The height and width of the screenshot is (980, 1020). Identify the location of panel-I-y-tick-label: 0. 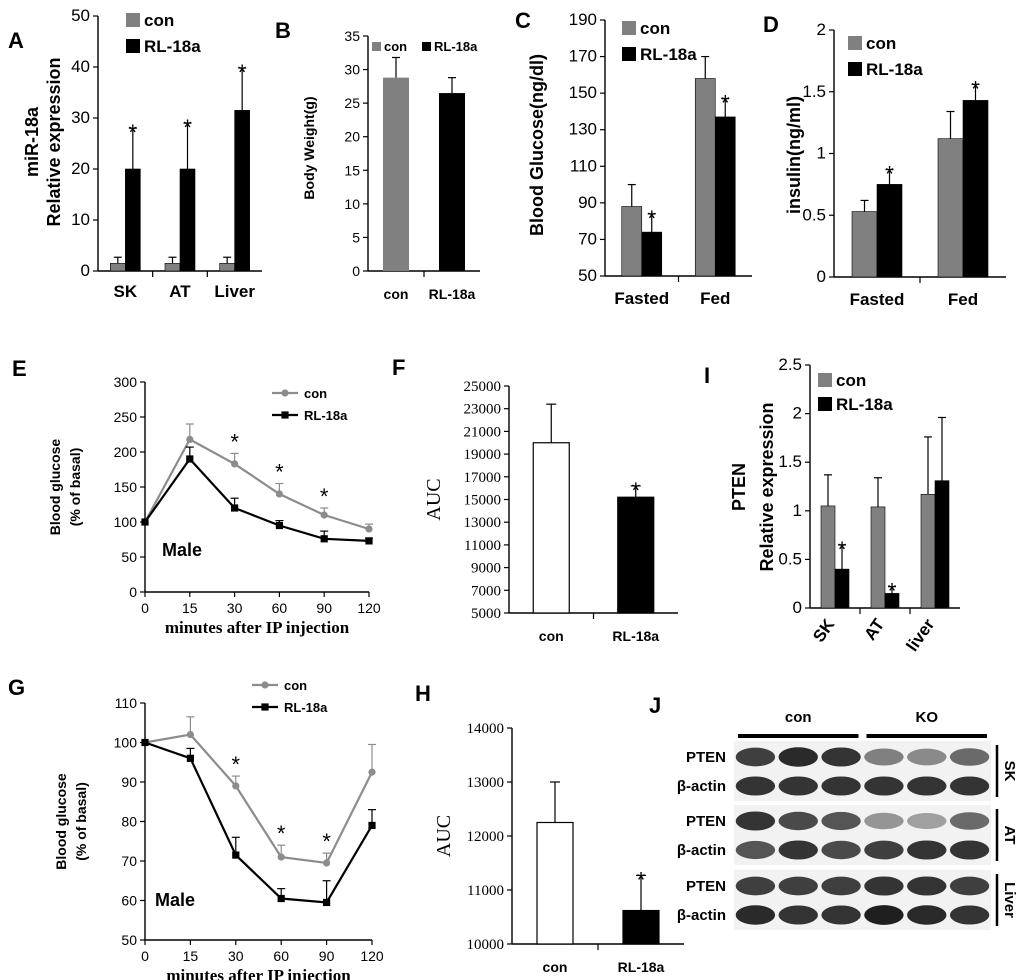
(797, 607).